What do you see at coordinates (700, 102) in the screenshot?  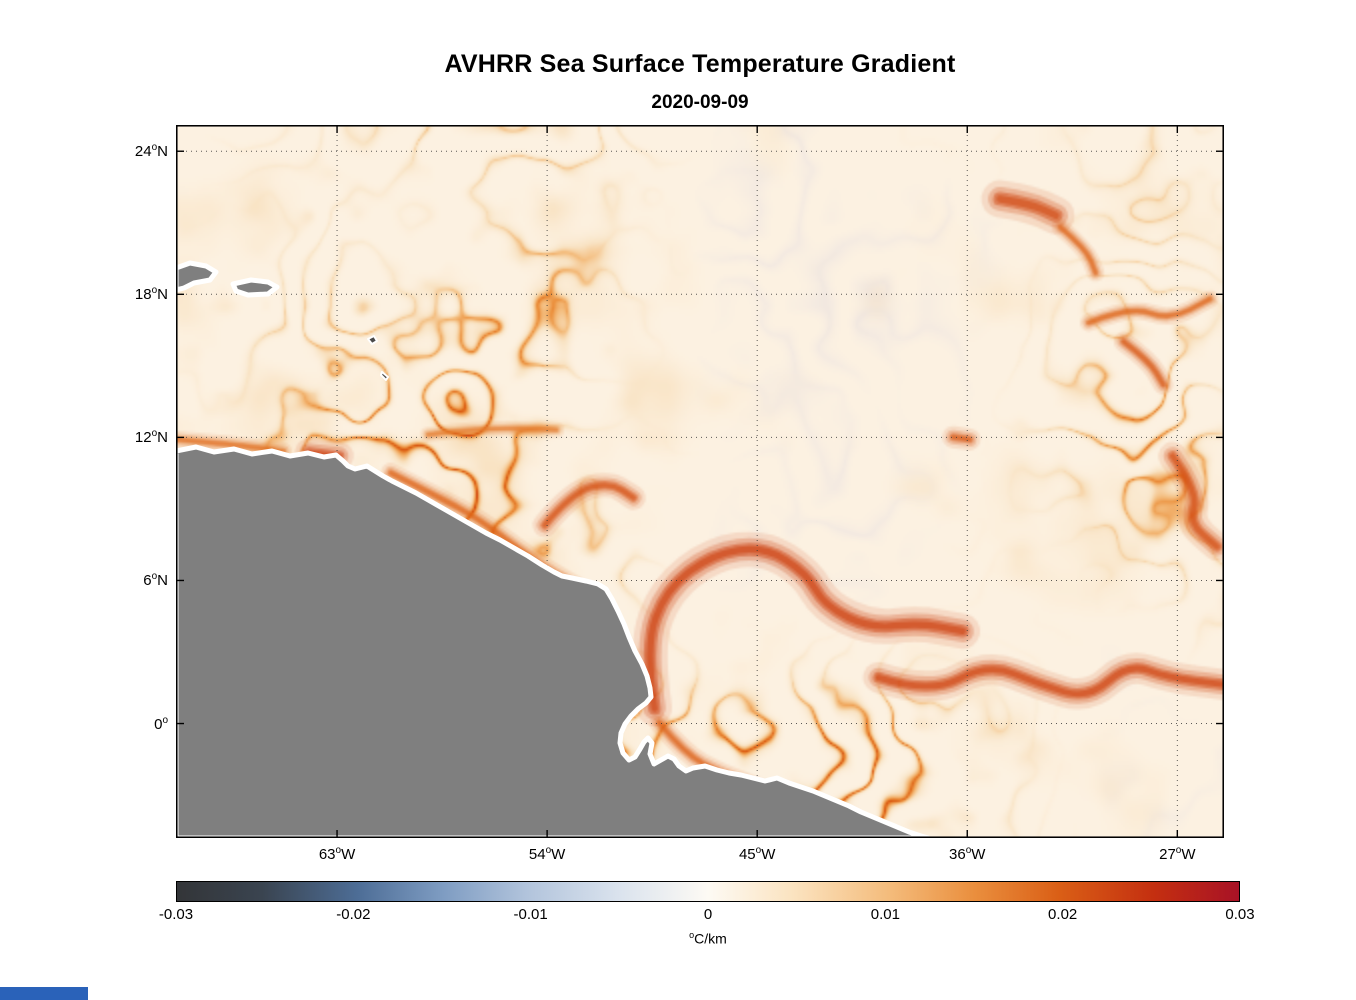 I see `chart-date-subtitle: 2020-09-09` at bounding box center [700, 102].